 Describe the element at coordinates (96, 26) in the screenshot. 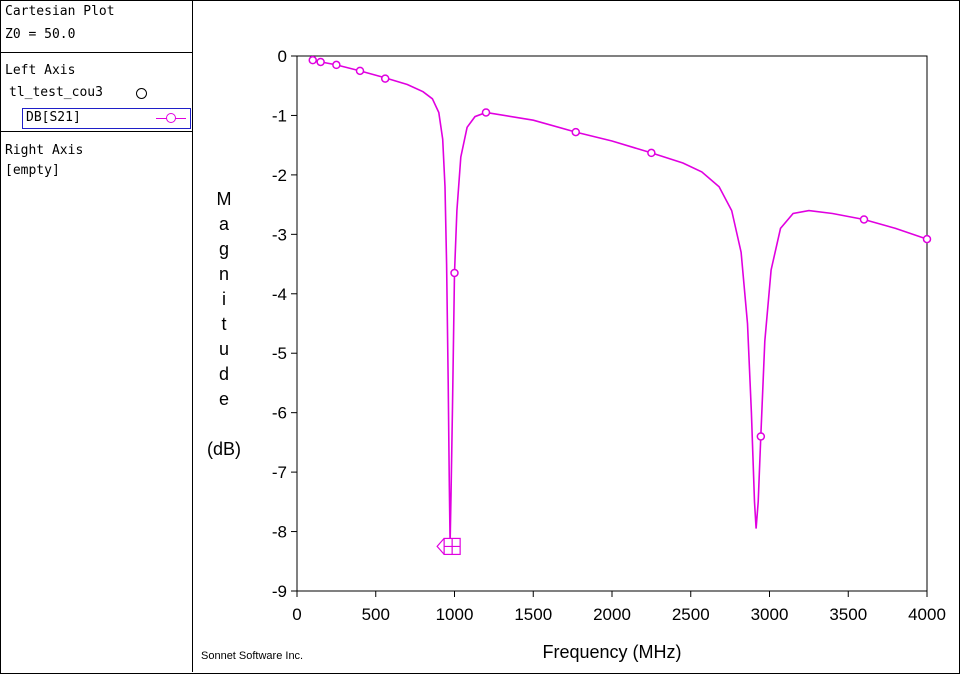

I see `plot-info-section: Cartesian Plot Z0 = 50.0` at that location.